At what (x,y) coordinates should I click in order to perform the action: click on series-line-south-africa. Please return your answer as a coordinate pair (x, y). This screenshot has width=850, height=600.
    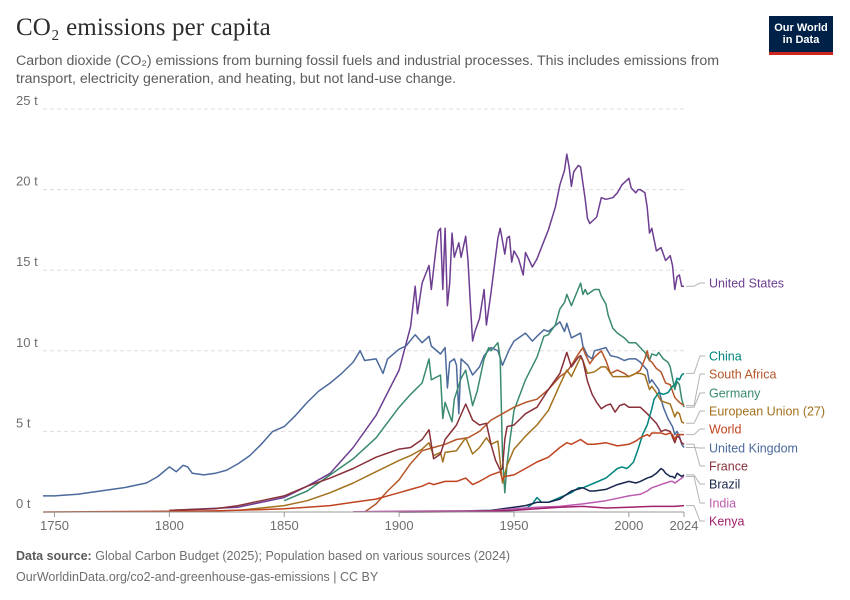
    Looking at the image, I should click on (524, 429).